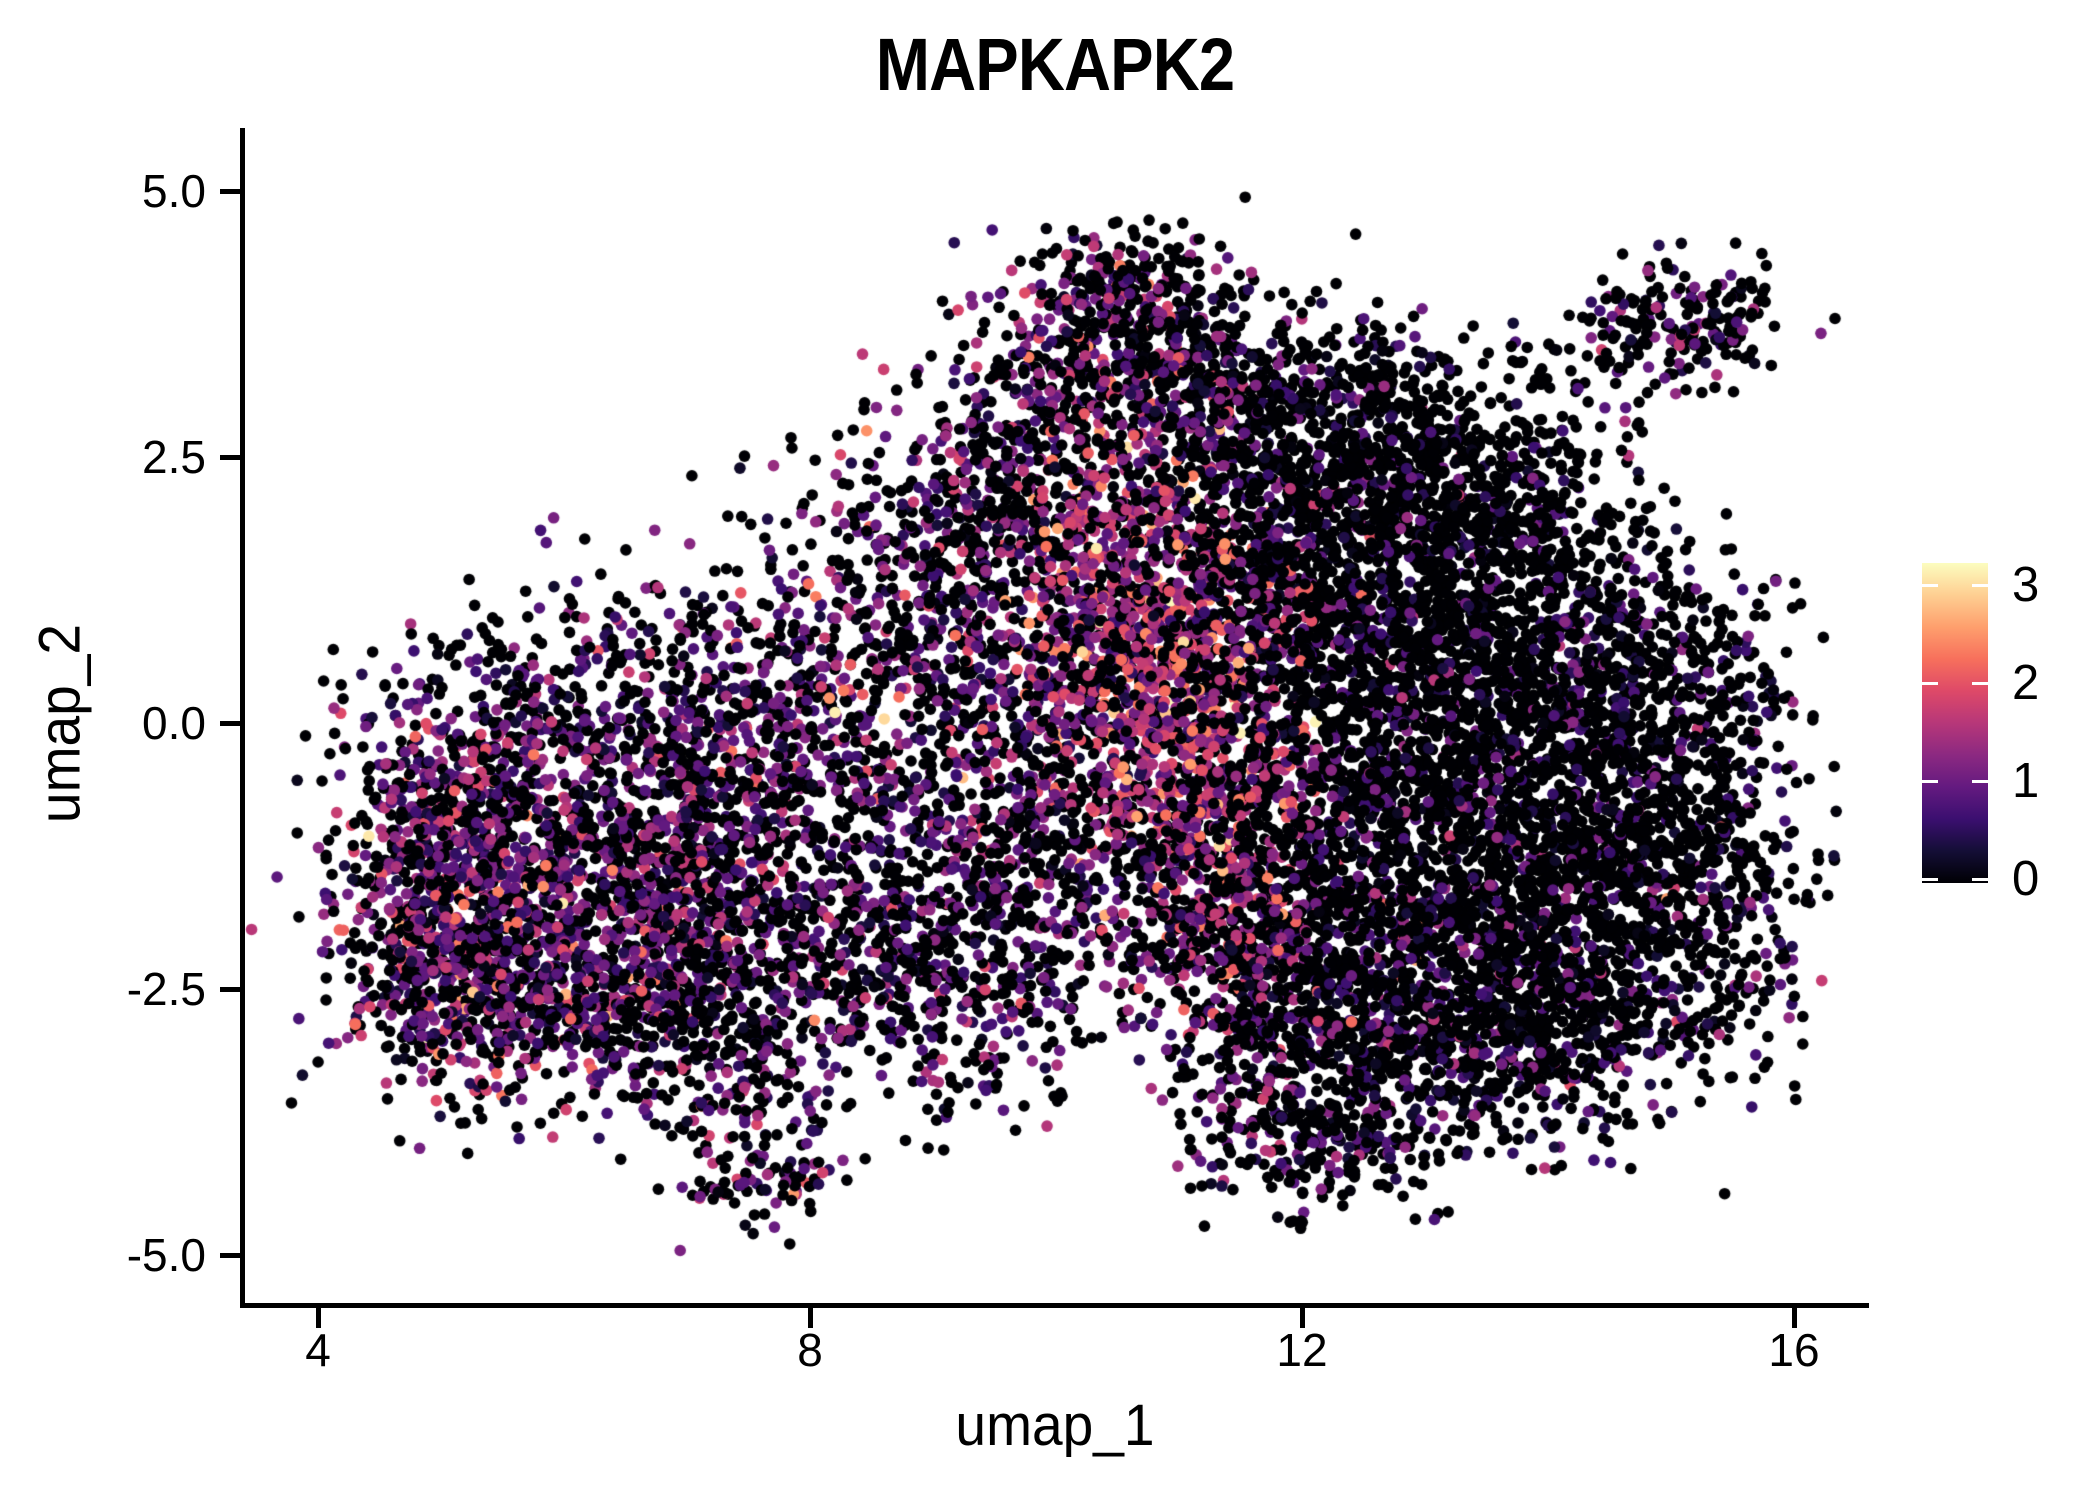  What do you see at coordinates (1054, 1305) in the screenshot?
I see `x-axis-line` at bounding box center [1054, 1305].